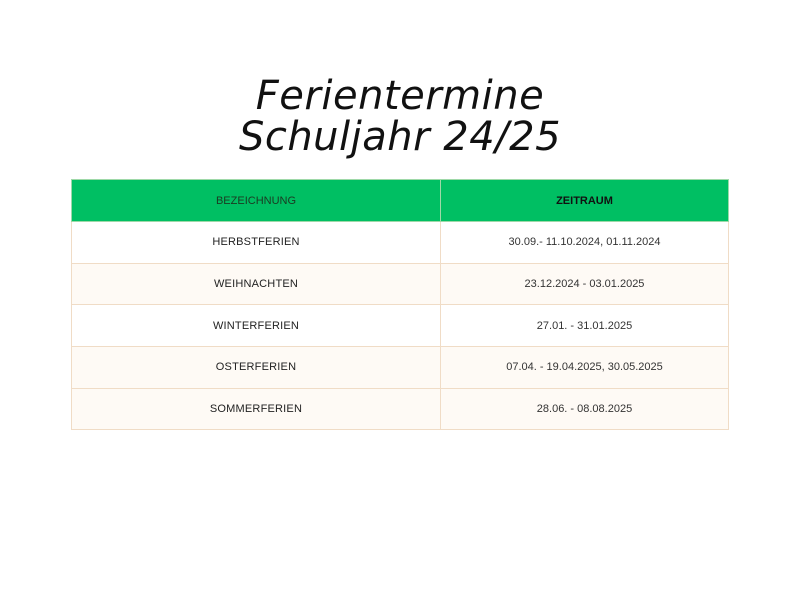  I want to click on table-header-row: BEZEICHNUNG ZEITRAUM, so click(400, 200).